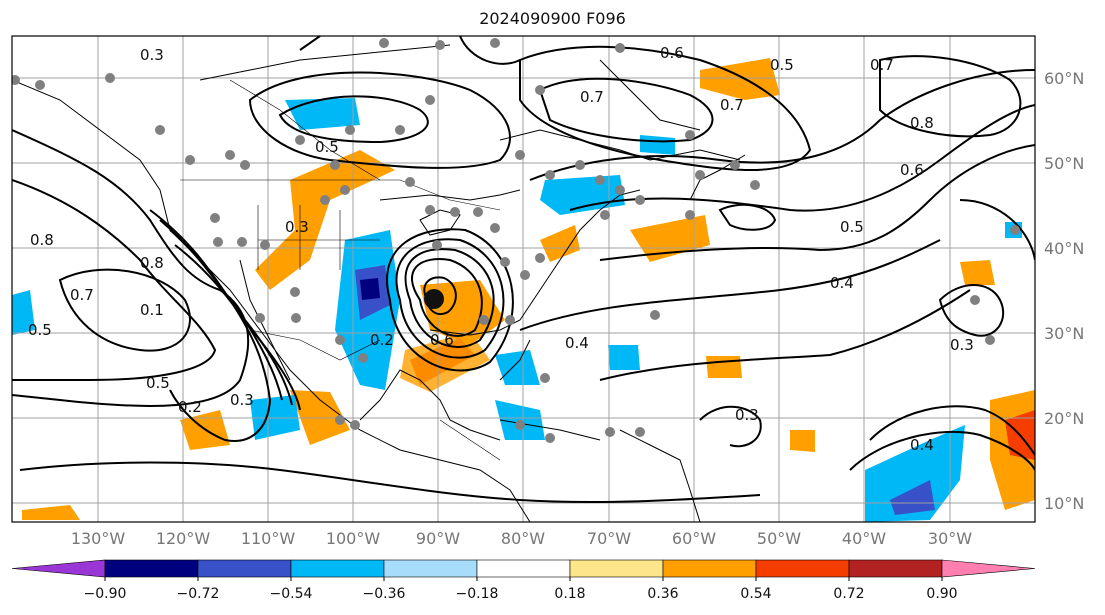 This screenshot has height=615, width=1105. What do you see at coordinates (569, 594) in the screenshot?
I see `colorbar-tick-label: 0.18` at bounding box center [569, 594].